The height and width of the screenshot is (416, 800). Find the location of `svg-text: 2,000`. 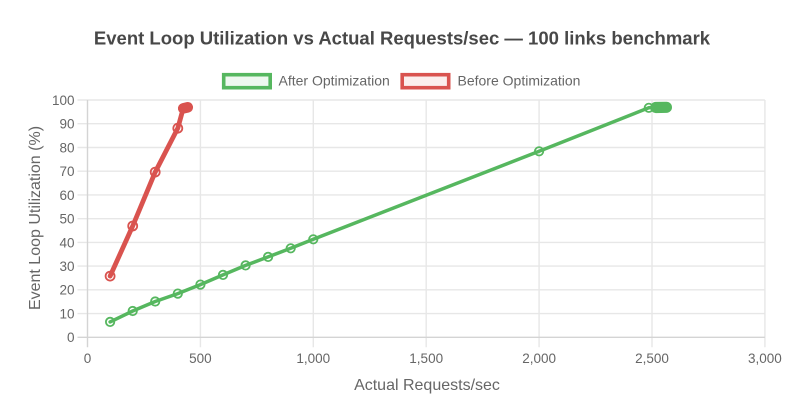

svg-text: 2,000 is located at coordinates (539, 358).